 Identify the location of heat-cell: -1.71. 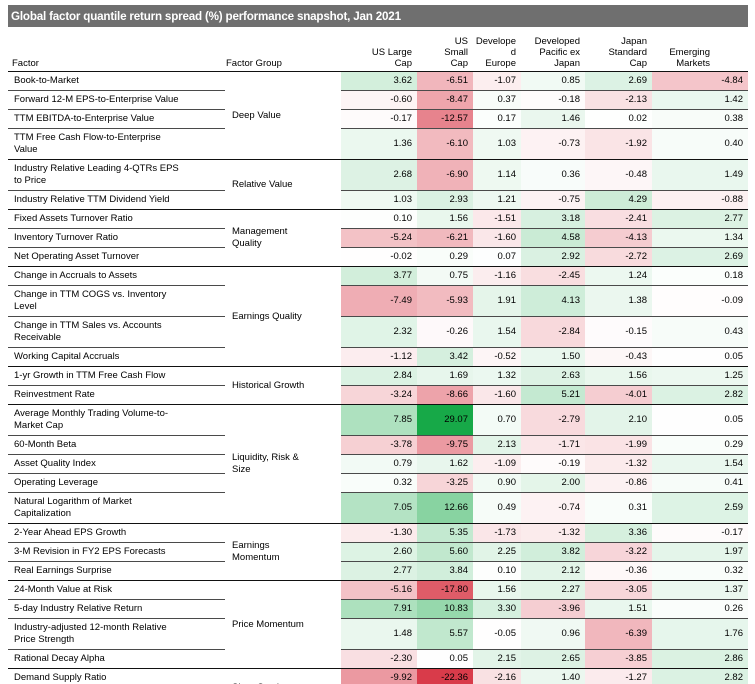
(553, 445).